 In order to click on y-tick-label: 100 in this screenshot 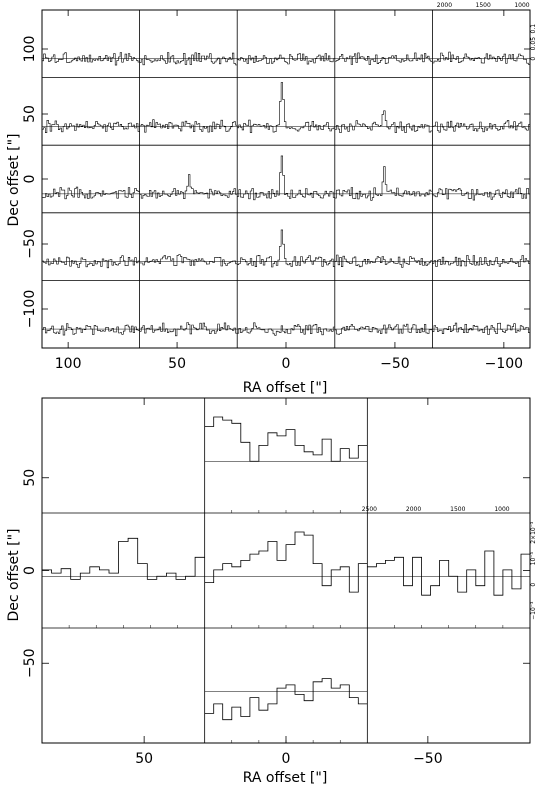, I will do `click(30, 49)`.